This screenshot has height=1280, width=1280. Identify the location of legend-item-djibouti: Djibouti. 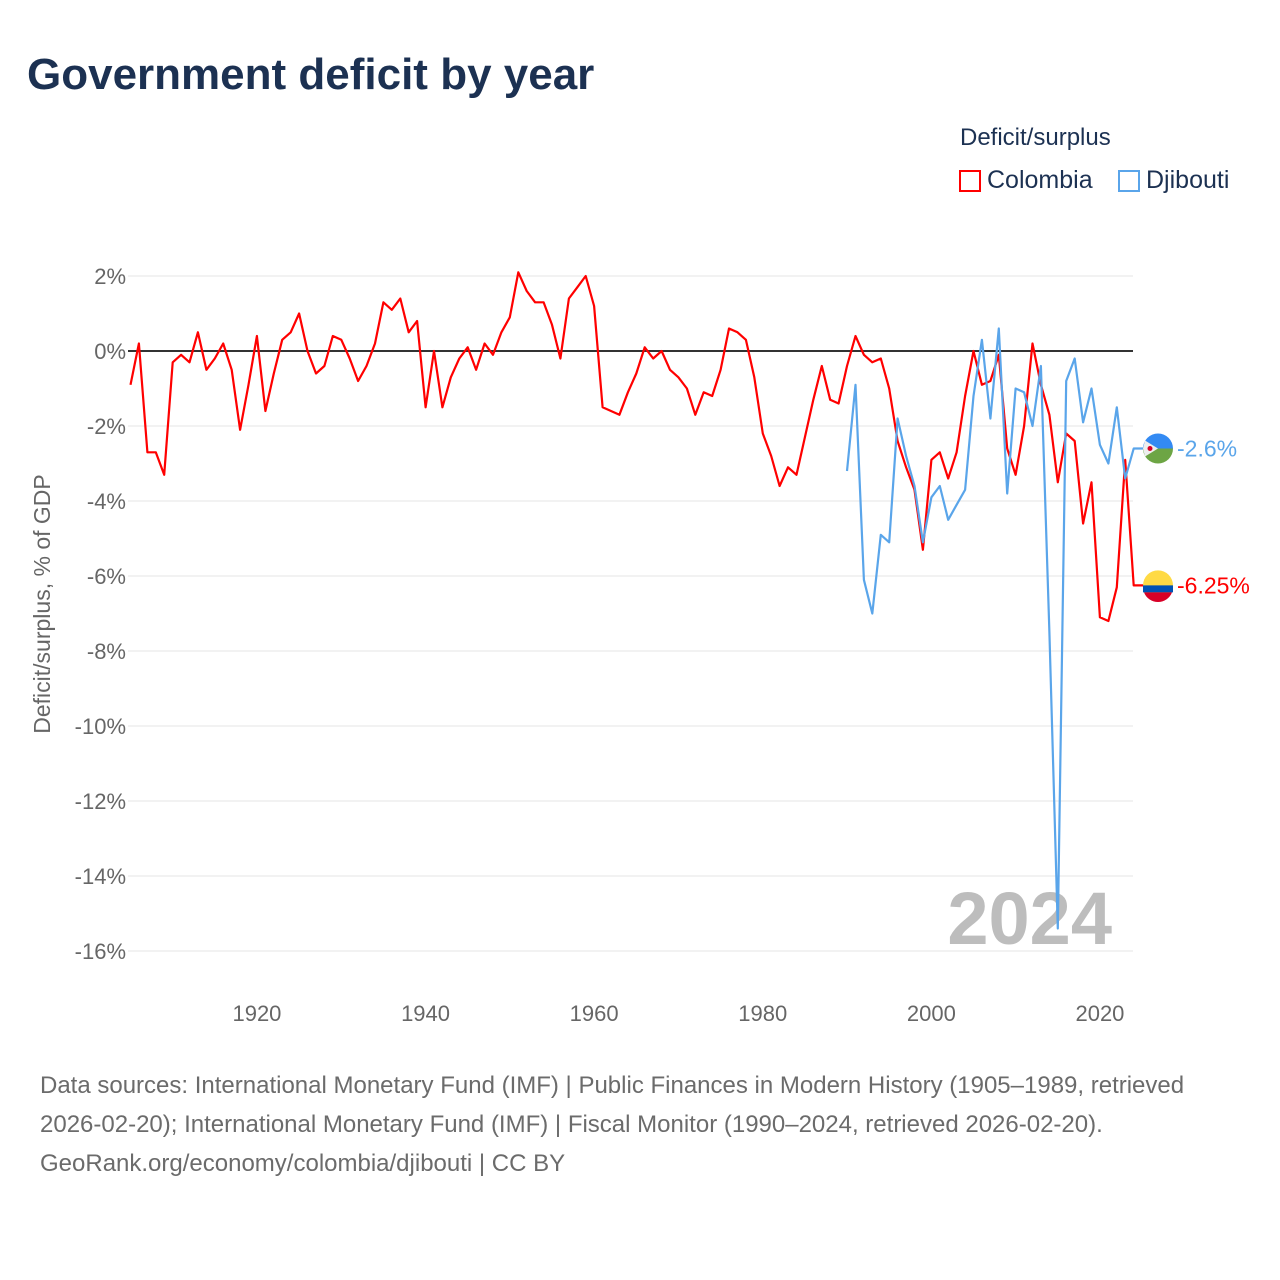
(1173, 180).